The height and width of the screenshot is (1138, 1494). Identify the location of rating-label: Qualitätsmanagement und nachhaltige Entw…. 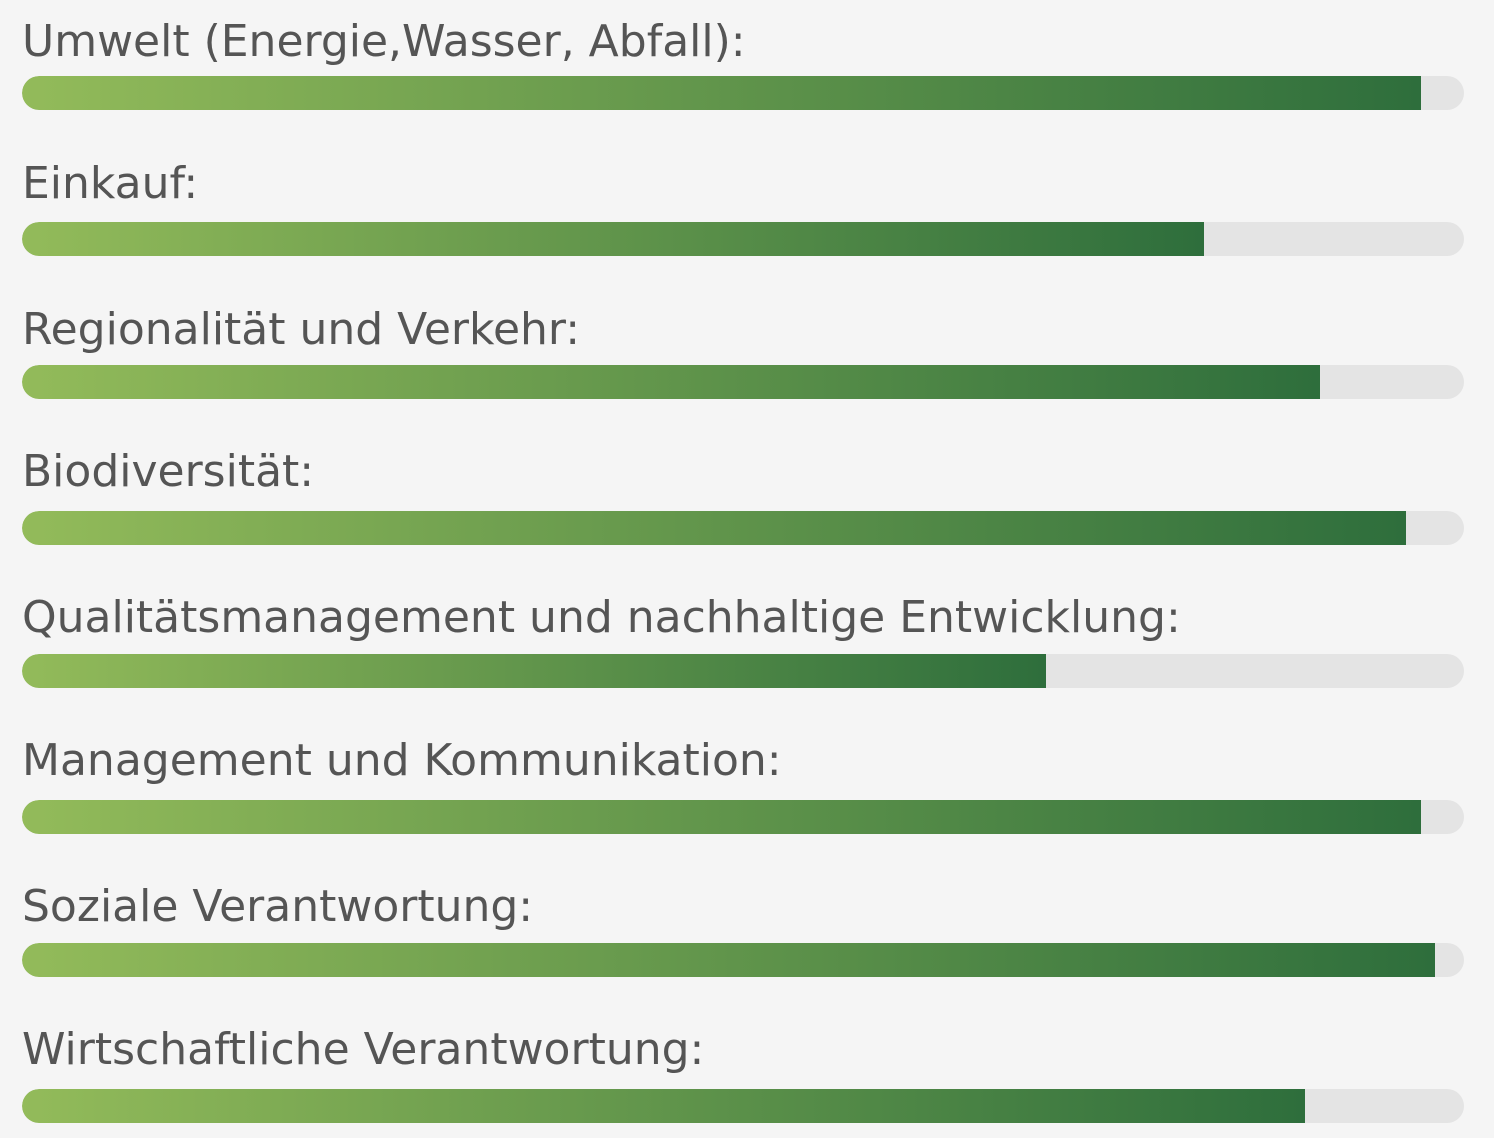
(601, 617).